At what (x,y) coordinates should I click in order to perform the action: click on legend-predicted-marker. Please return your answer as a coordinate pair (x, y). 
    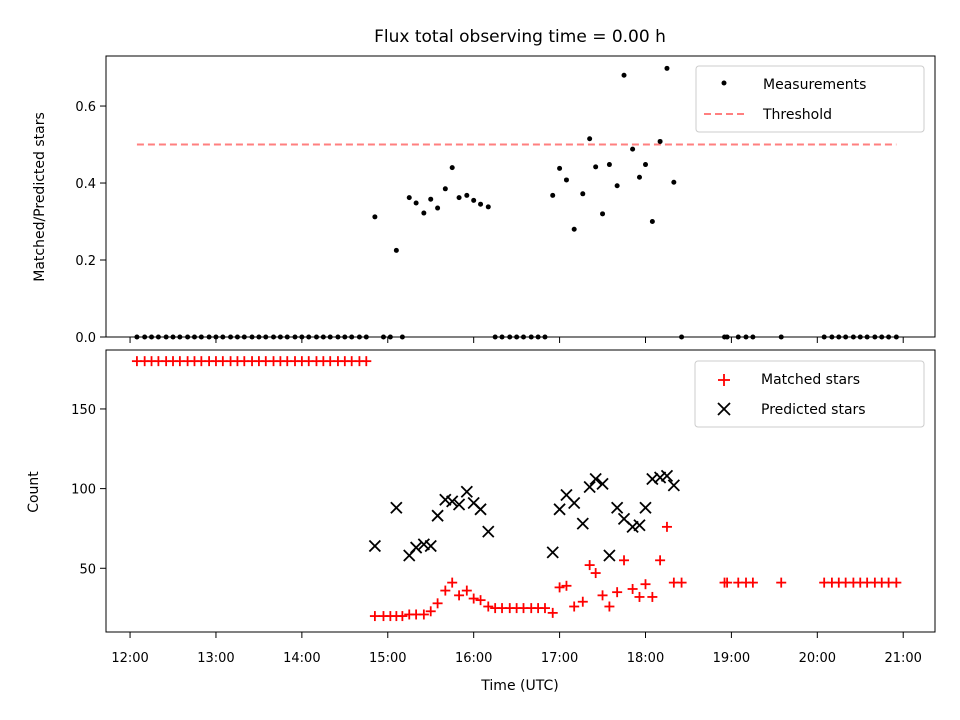
    Looking at the image, I should click on (724, 409).